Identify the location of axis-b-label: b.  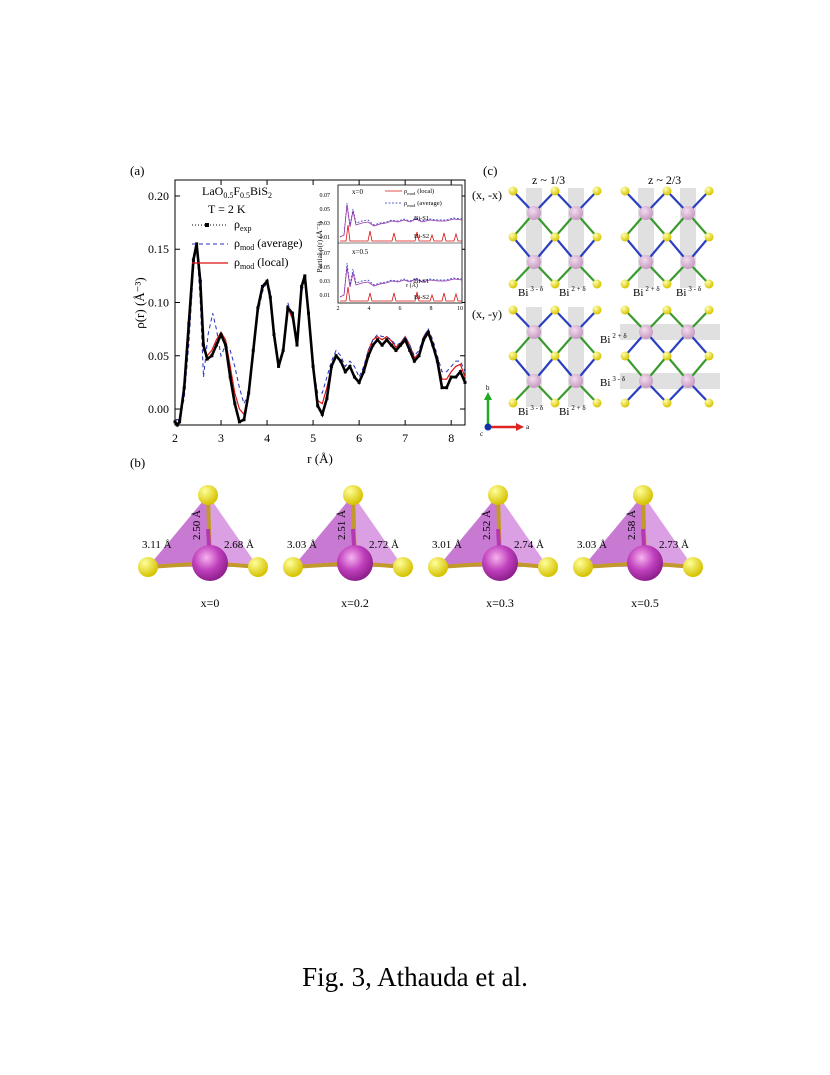
(488, 388).